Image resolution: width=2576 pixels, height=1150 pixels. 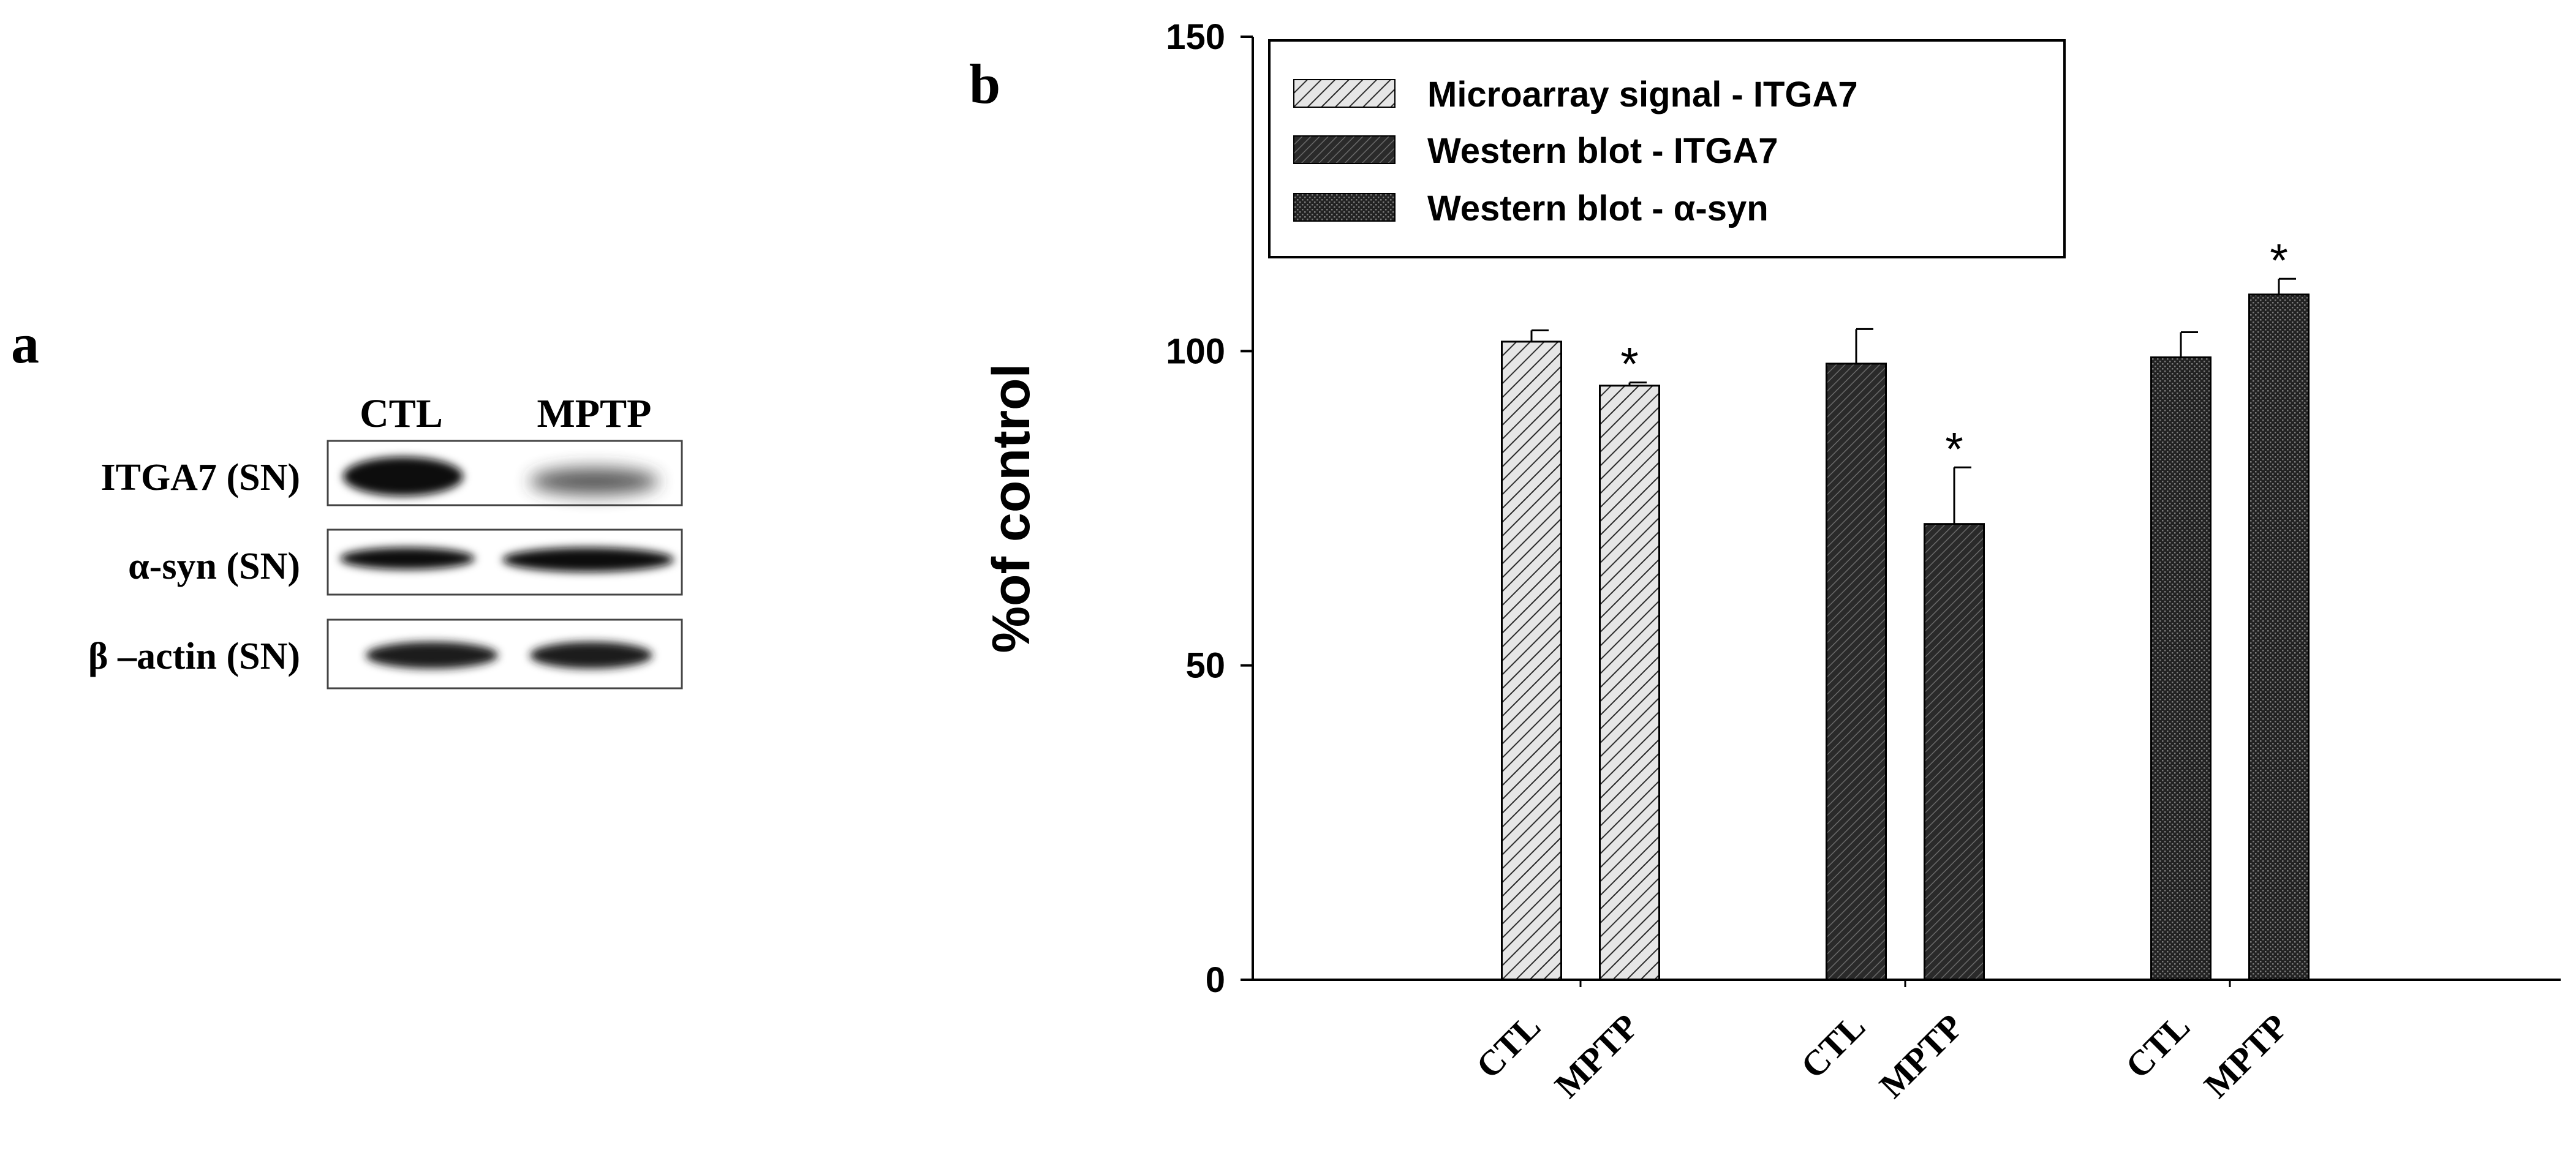 I want to click on y-tick-label: 150, so click(x=1195, y=37).